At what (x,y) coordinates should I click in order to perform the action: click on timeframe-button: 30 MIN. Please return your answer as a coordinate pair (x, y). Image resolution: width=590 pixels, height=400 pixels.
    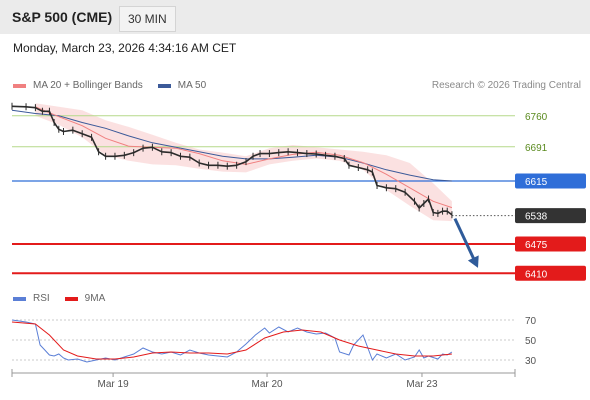
    Looking at the image, I should click on (147, 19).